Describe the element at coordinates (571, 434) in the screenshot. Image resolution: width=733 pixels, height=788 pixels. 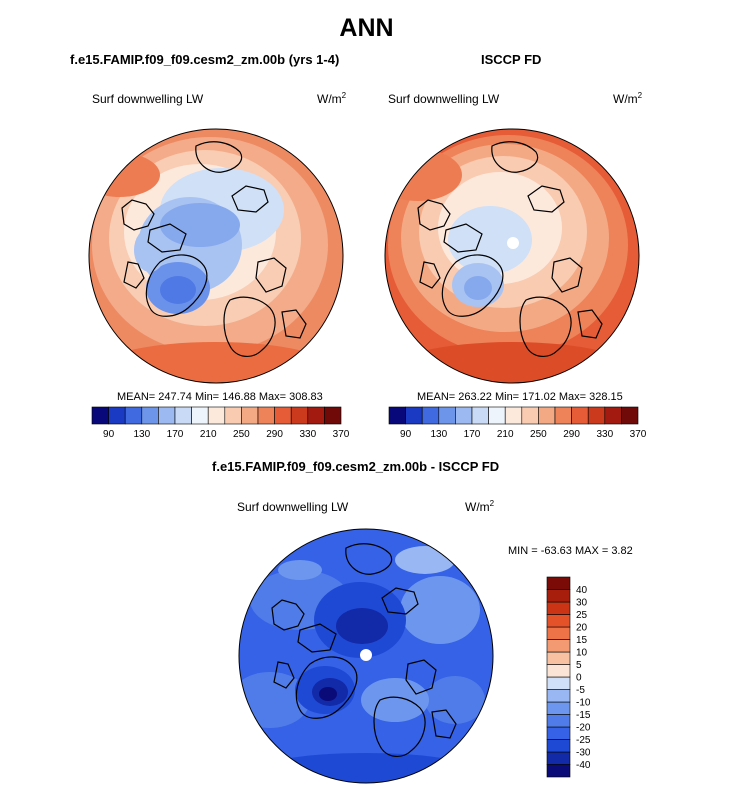
I see `colorbar-observations-tick-label: 290` at that location.